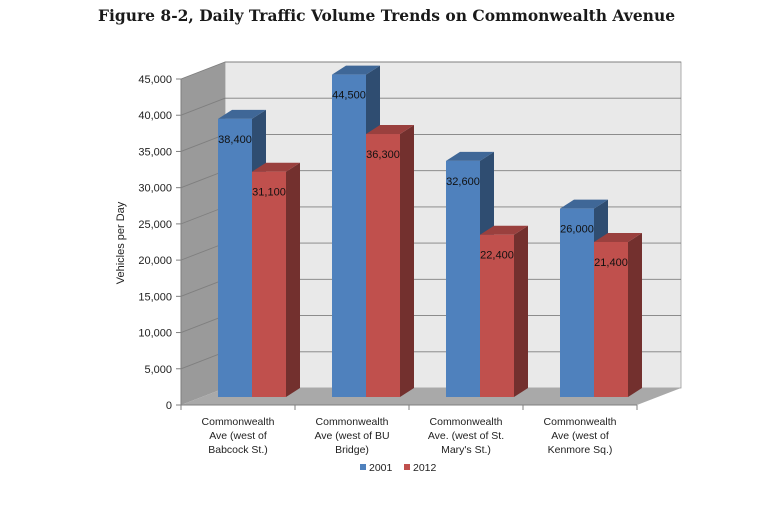 This screenshot has height=520, width=765. I want to click on legend-swatch-2012, so click(407, 467).